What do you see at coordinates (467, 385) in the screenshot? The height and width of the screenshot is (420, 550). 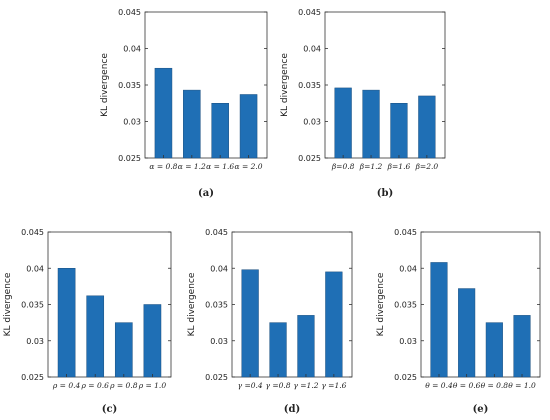 I see `x-tick-label: θ = 0.6` at bounding box center [467, 385].